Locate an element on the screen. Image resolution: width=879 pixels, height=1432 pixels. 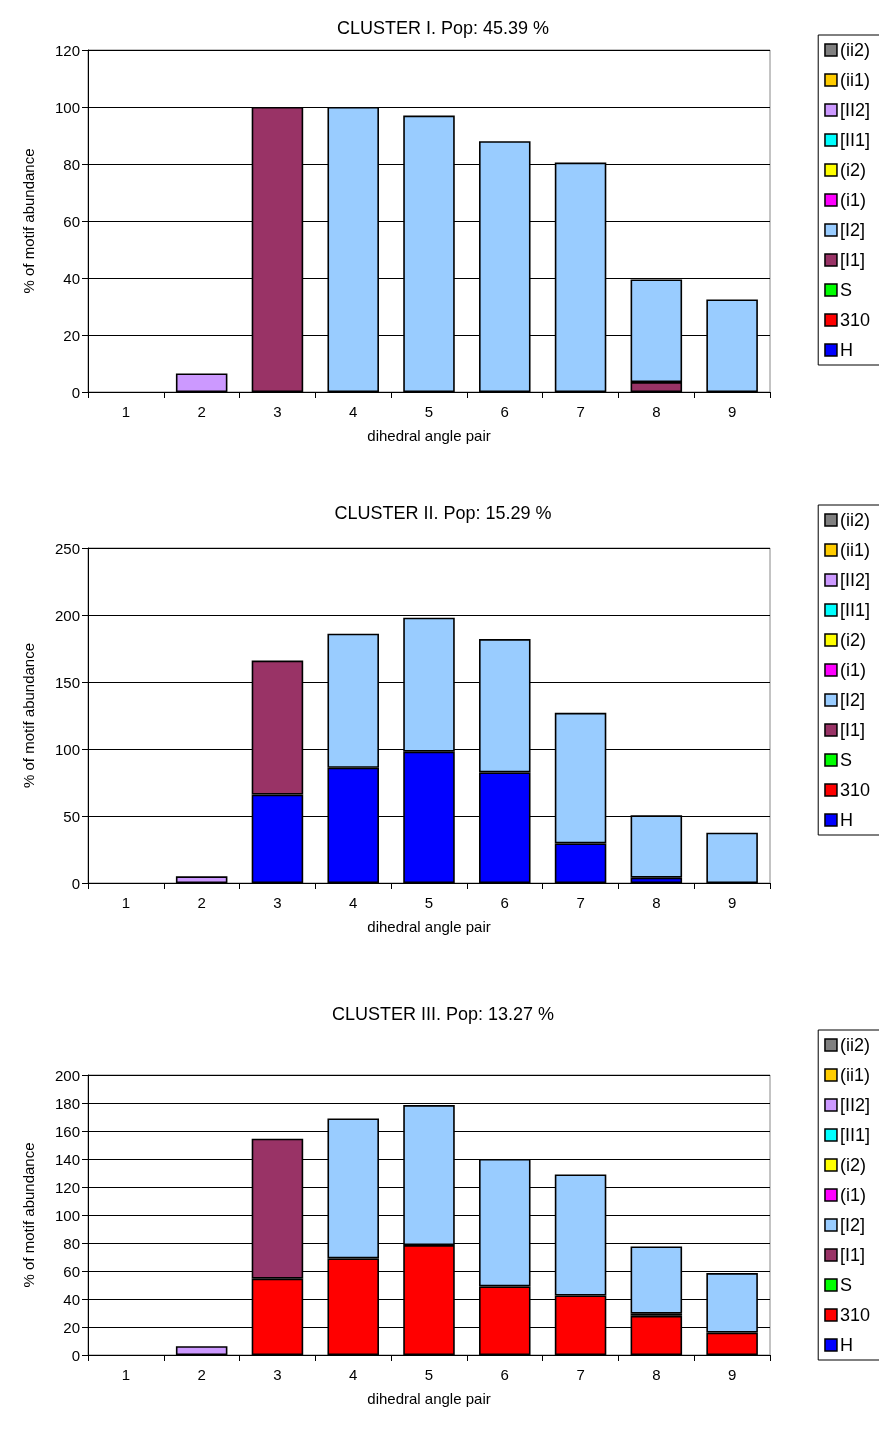
y-tick-label: 180 is located at coordinates (67, 1103).